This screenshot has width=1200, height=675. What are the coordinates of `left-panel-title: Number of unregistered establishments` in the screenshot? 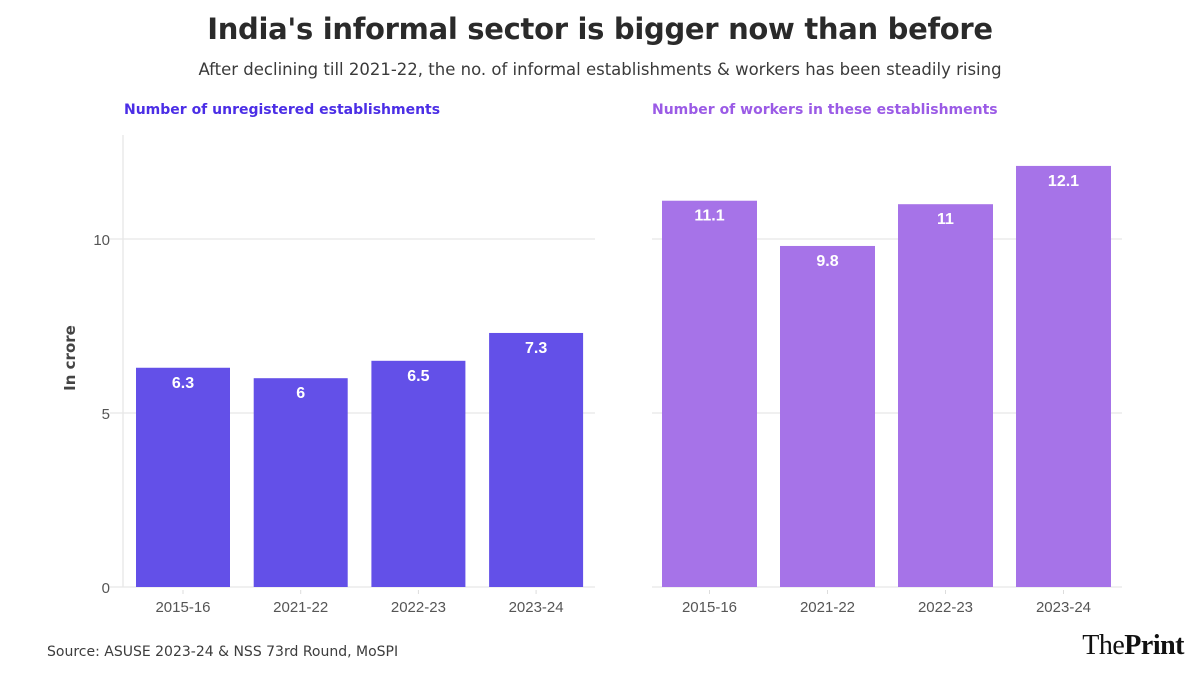 It's located at (282, 110).